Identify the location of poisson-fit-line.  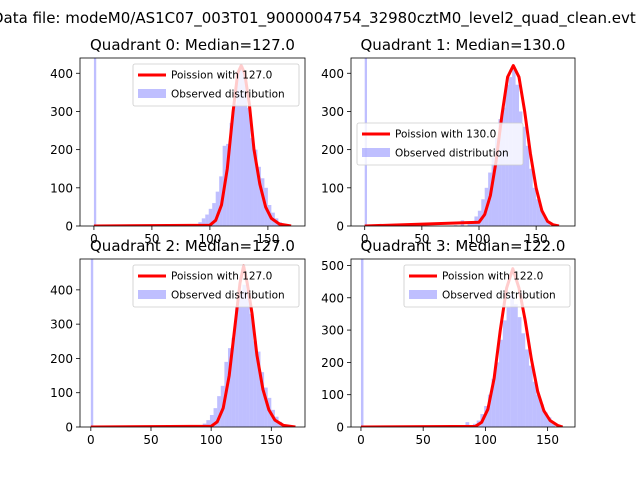
(462, 145).